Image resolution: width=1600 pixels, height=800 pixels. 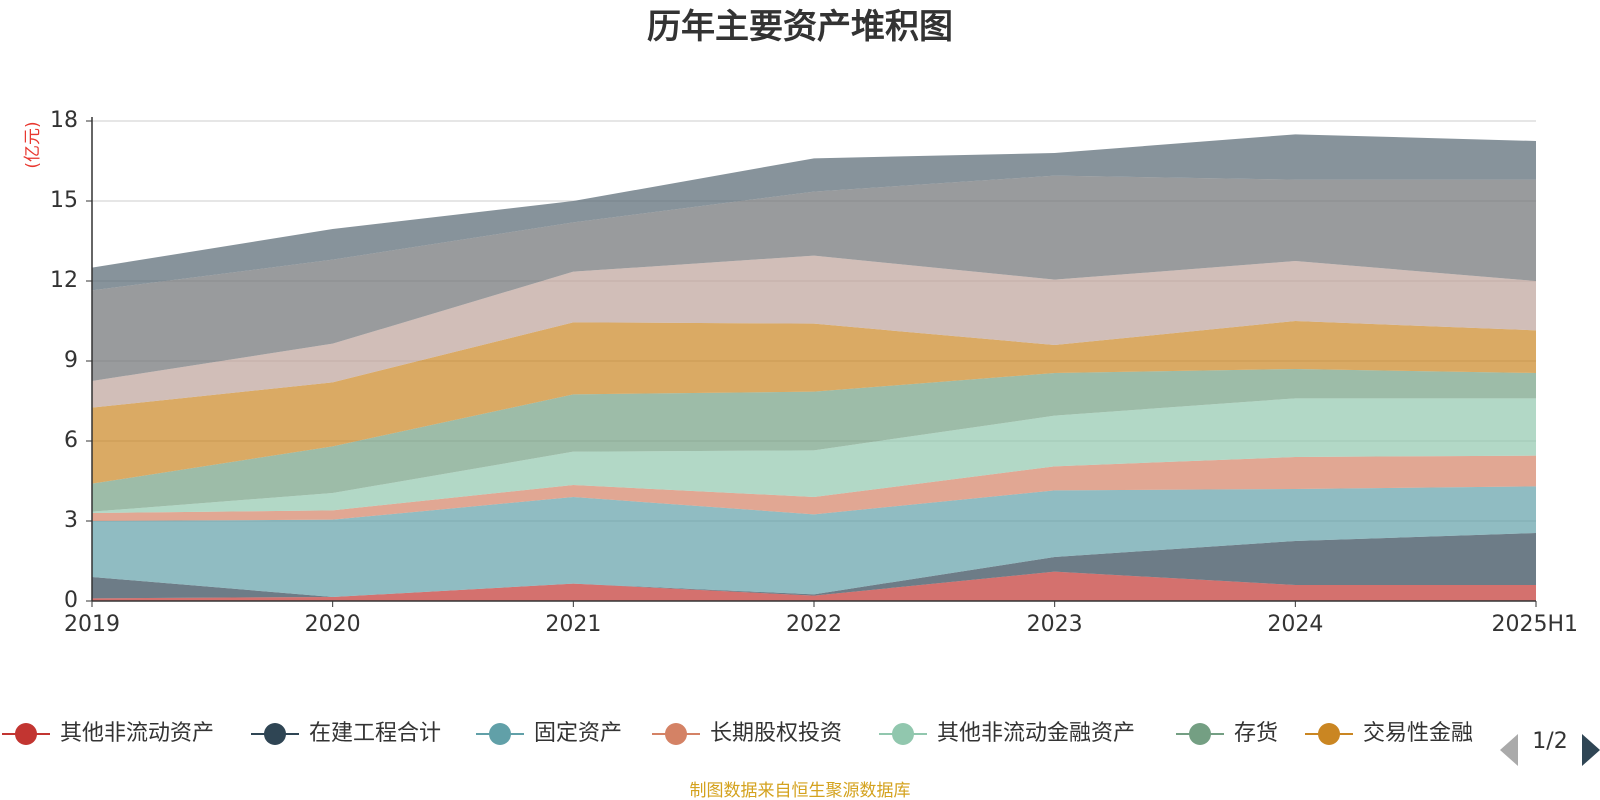 What do you see at coordinates (64, 280) in the screenshot?
I see `y-tick-label: 12` at bounding box center [64, 280].